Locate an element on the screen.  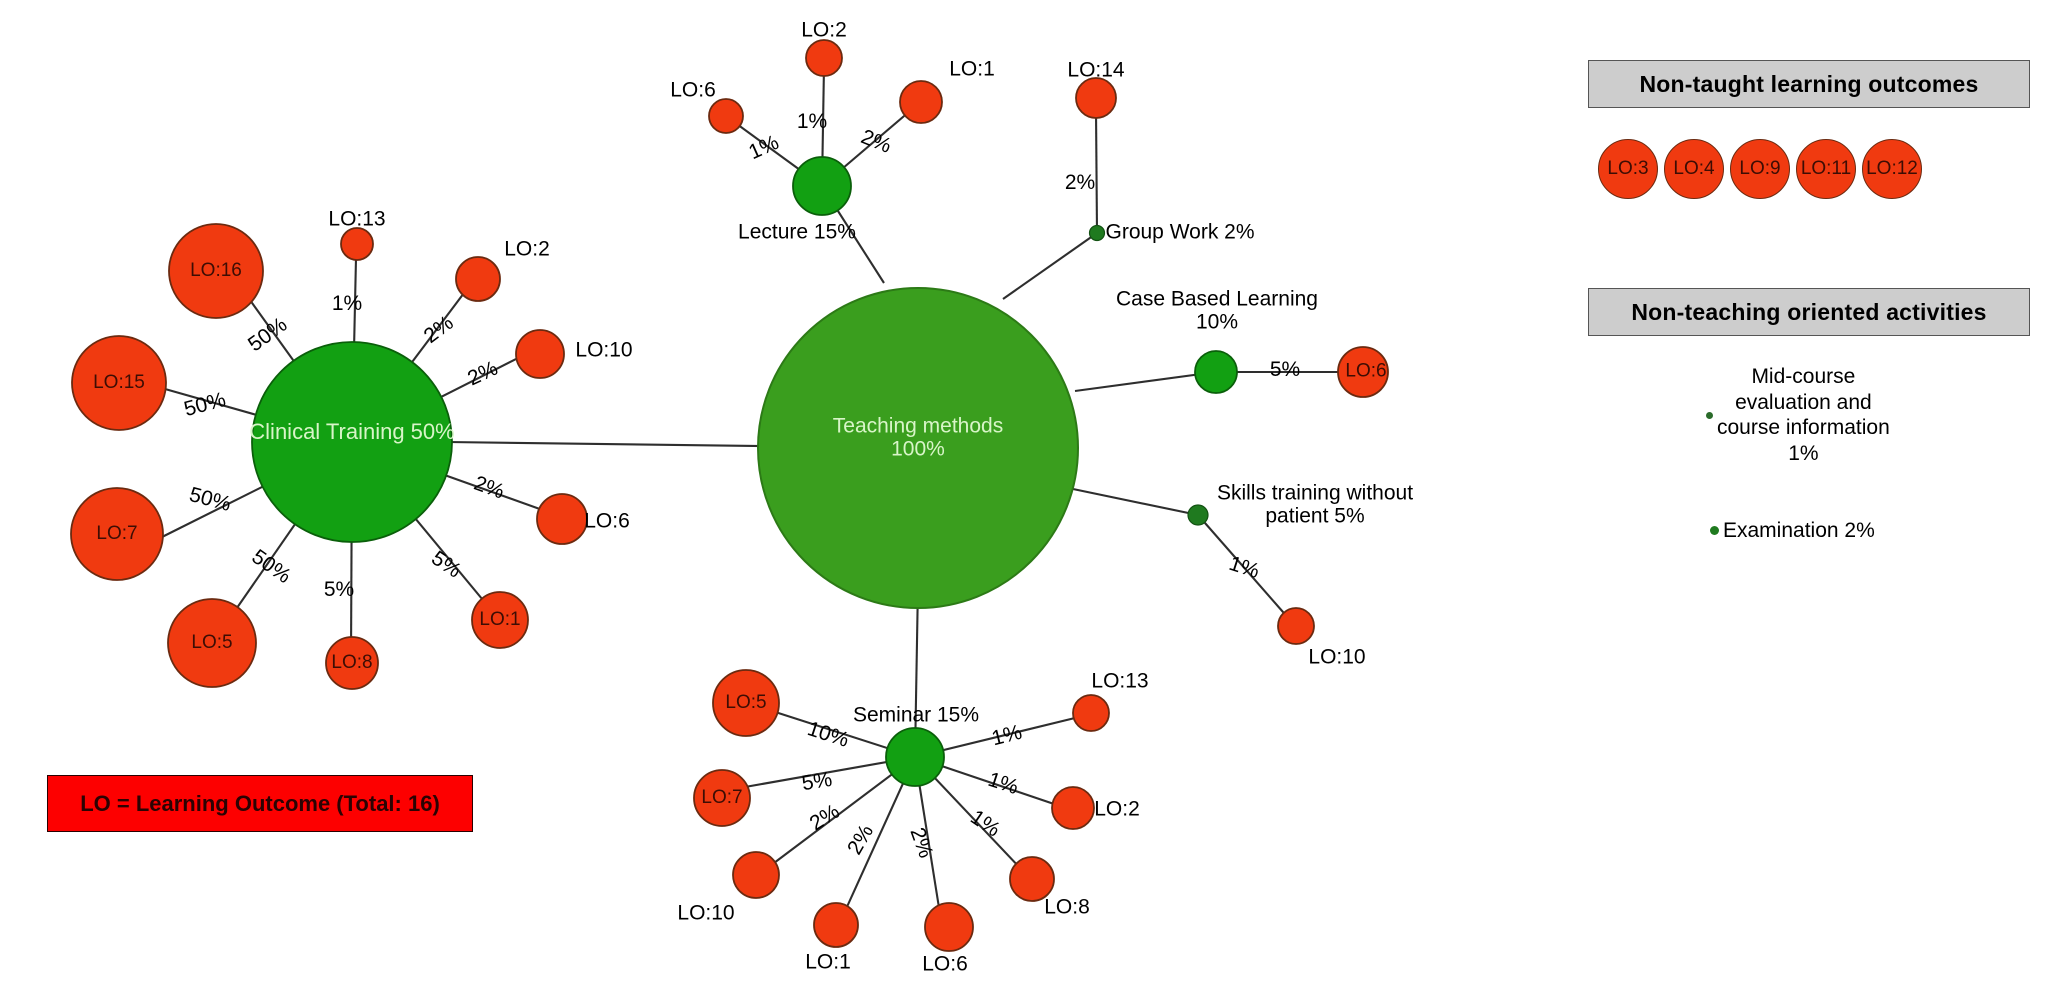
node-clinical-lo16 is located at coordinates (216, 271).